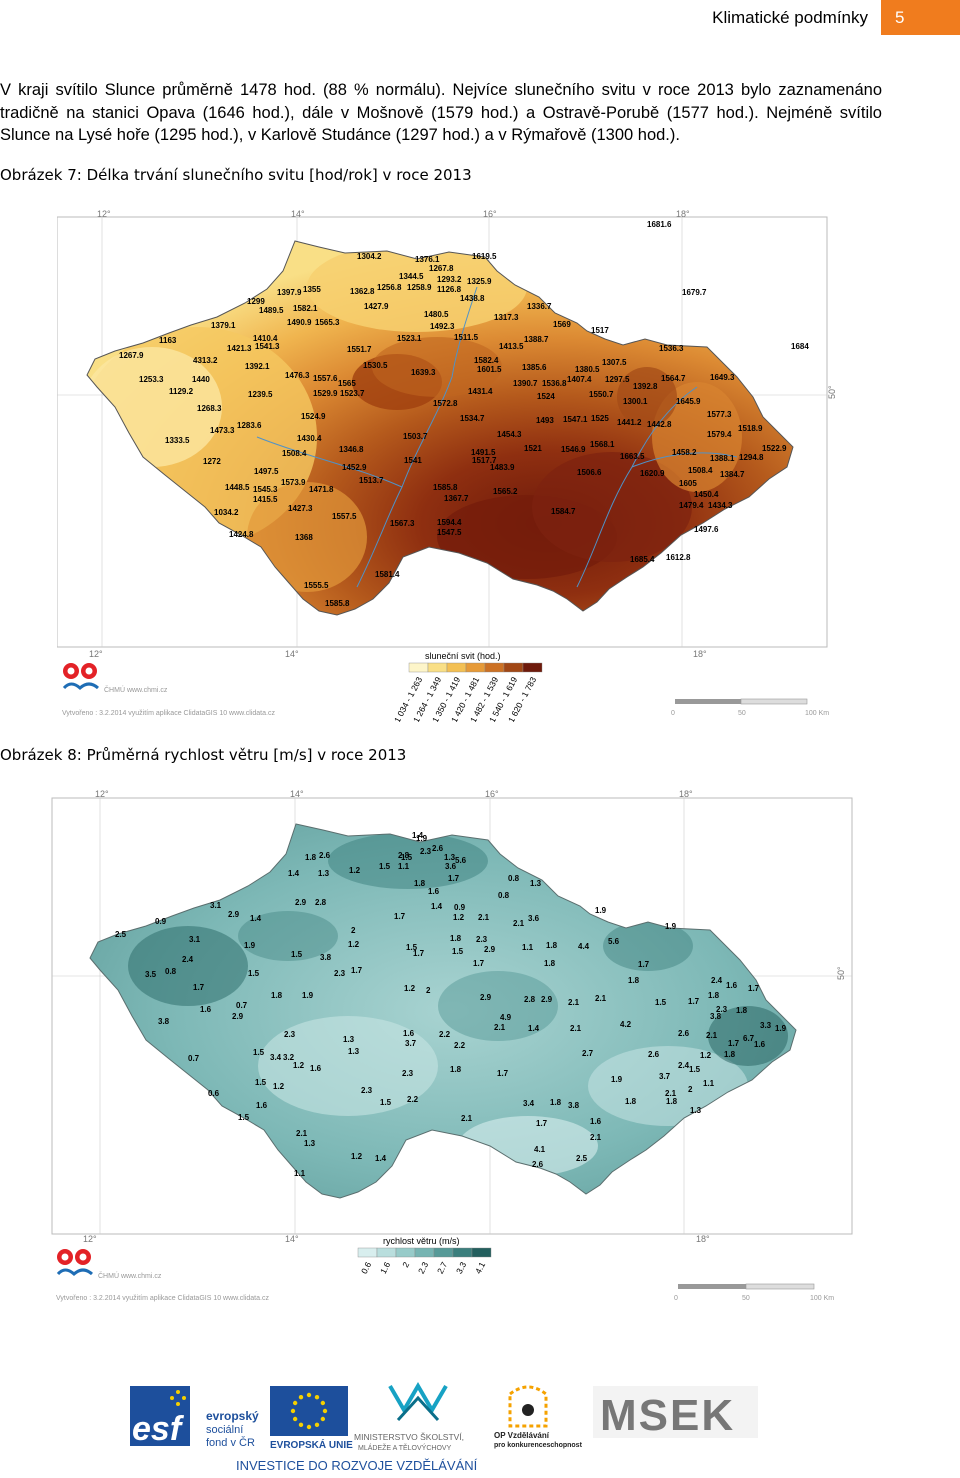  What do you see at coordinates (691, 505) in the screenshot?
I see `sunshine-station-value-121: 1479.4` at bounding box center [691, 505].